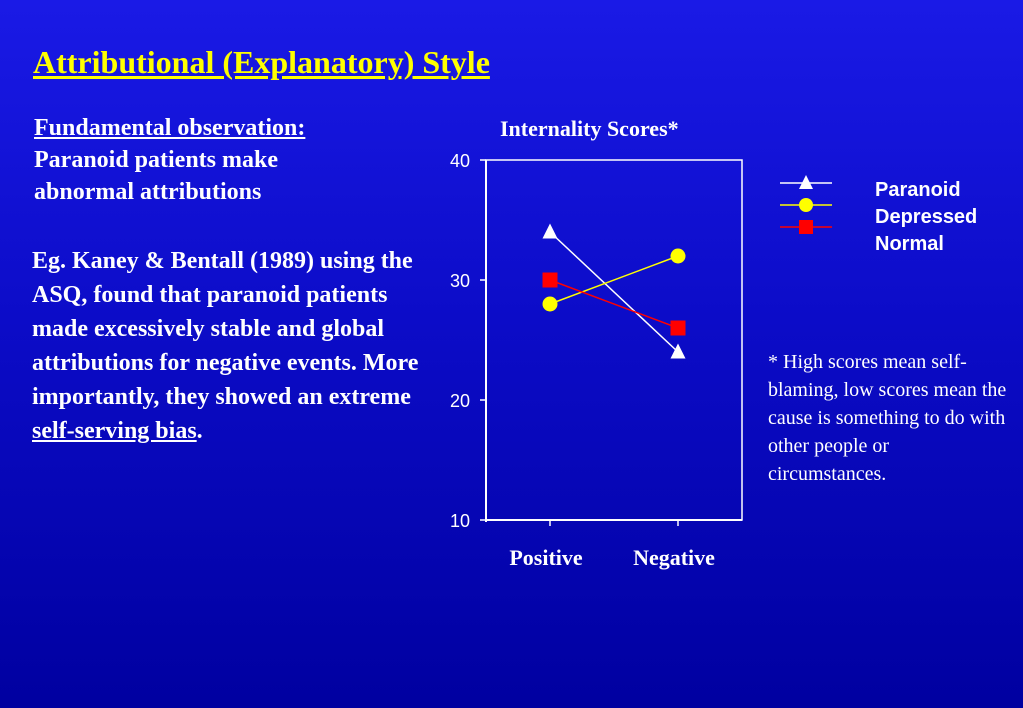  What do you see at coordinates (460, 281) in the screenshot?
I see `y-tick-label: 30` at bounding box center [460, 281].